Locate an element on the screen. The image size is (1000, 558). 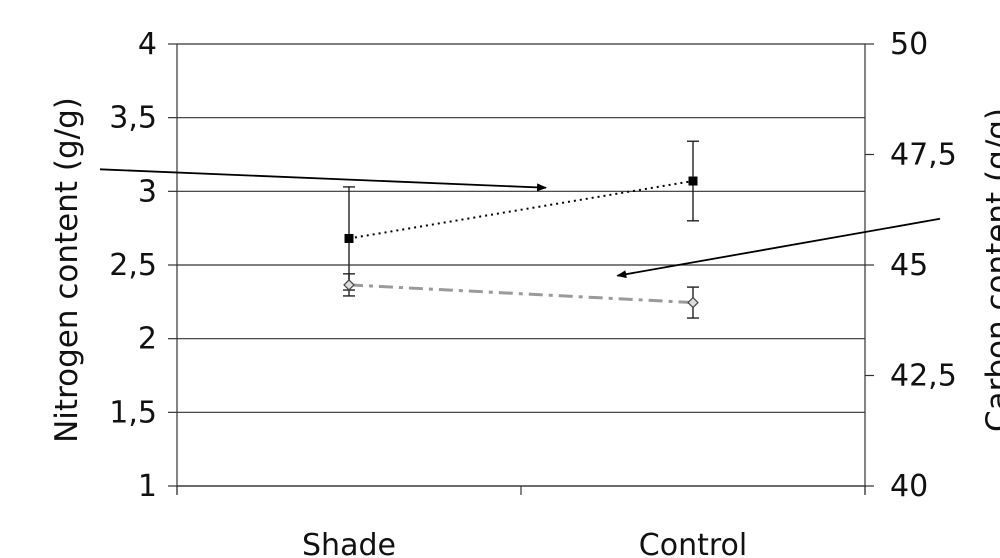
category-label: Control is located at coordinates (693, 543).